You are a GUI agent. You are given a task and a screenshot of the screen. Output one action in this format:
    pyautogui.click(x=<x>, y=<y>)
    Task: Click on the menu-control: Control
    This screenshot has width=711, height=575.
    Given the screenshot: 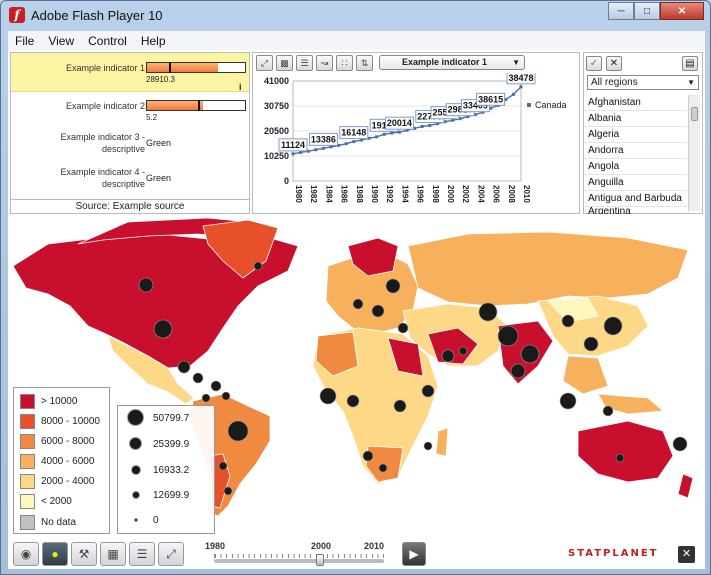 What is the action you would take?
    pyautogui.click(x=107, y=40)
    